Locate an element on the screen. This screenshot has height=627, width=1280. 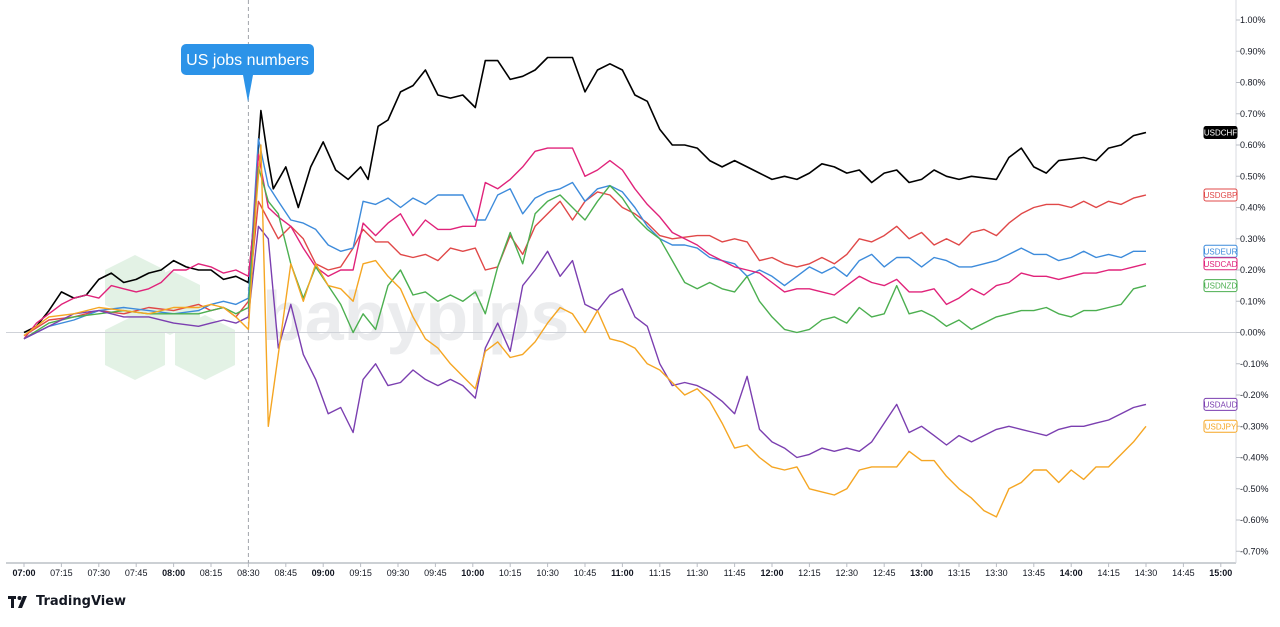
x-tick-label: 09:30 is located at coordinates (398, 573).